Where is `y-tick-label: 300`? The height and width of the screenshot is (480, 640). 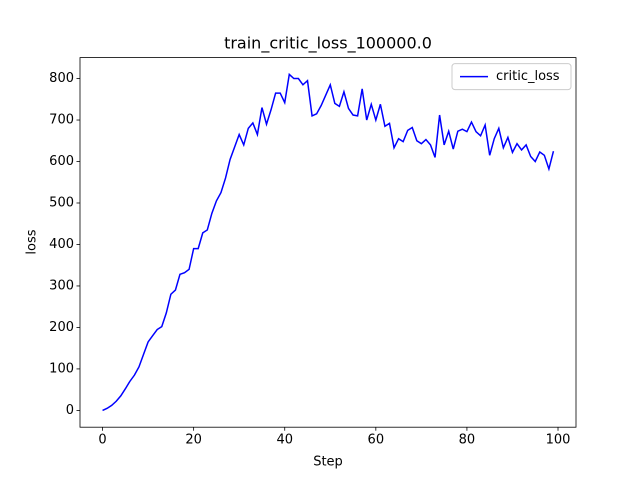
y-tick-label: 300 is located at coordinates (61, 285).